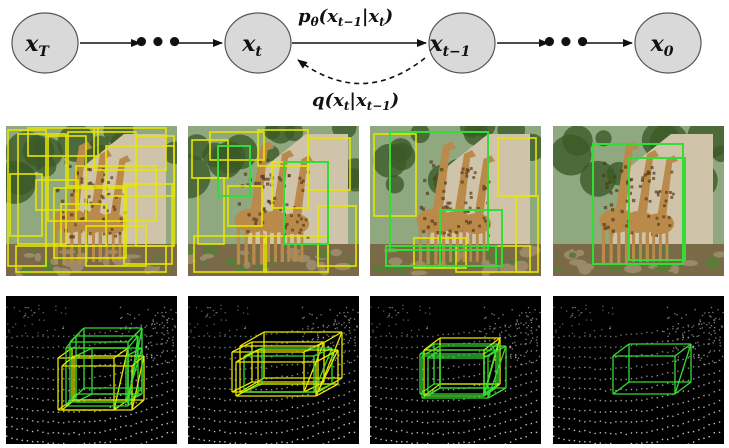  What do you see at coordinates (31, 44) in the screenshot?
I see `node-xT-base: x` at bounding box center [31, 44].